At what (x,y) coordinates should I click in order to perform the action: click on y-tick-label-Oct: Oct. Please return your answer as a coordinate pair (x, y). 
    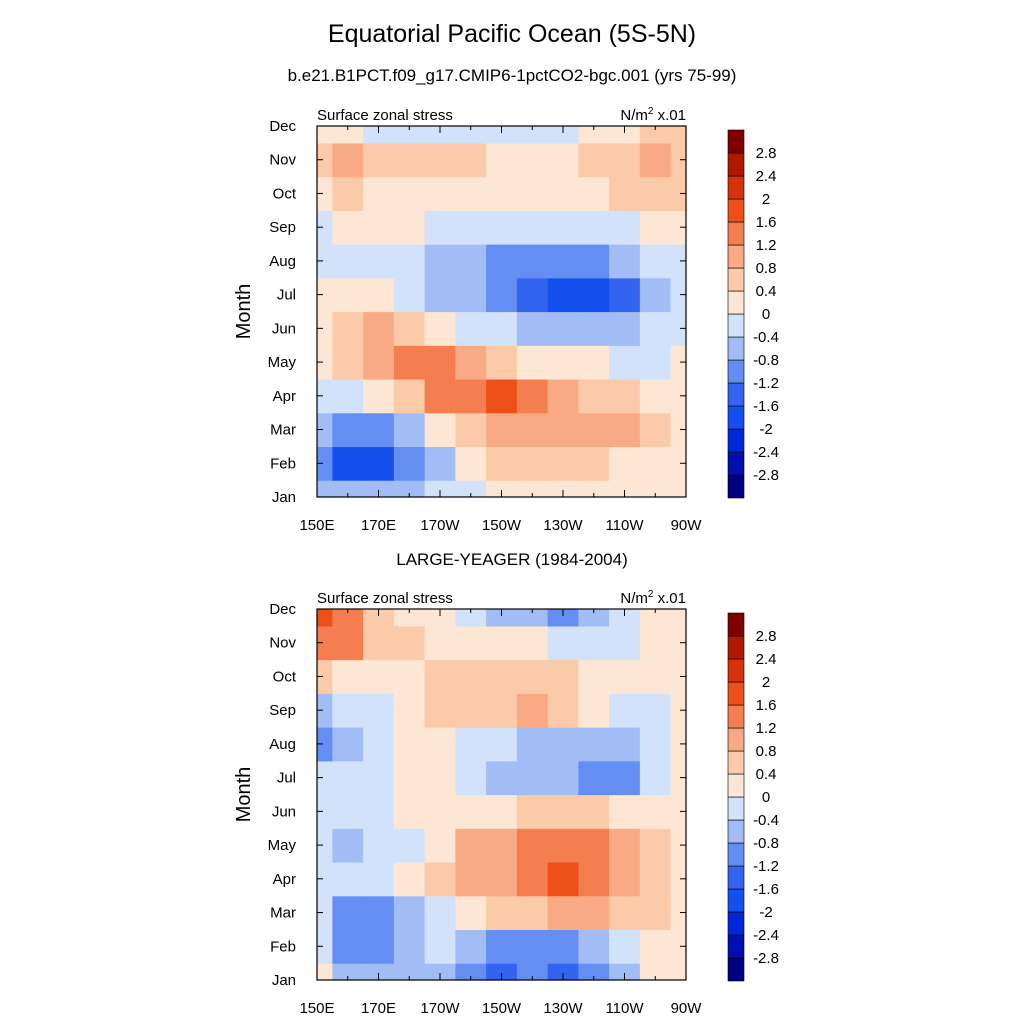
    Looking at the image, I should click on (285, 676).